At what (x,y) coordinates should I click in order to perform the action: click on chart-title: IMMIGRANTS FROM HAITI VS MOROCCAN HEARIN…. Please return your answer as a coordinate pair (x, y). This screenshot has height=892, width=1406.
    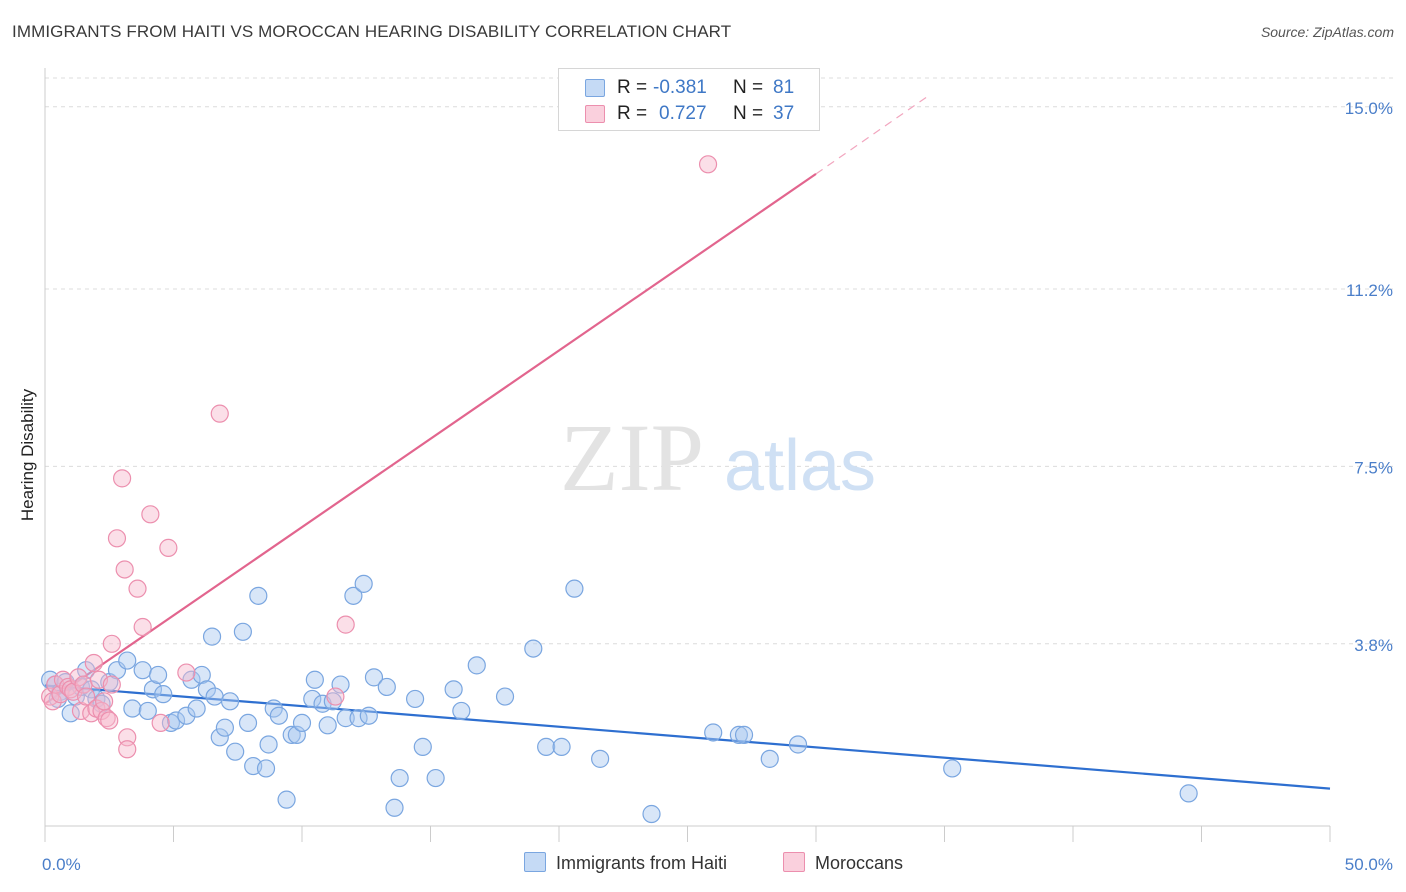
    Looking at the image, I should click on (372, 31).